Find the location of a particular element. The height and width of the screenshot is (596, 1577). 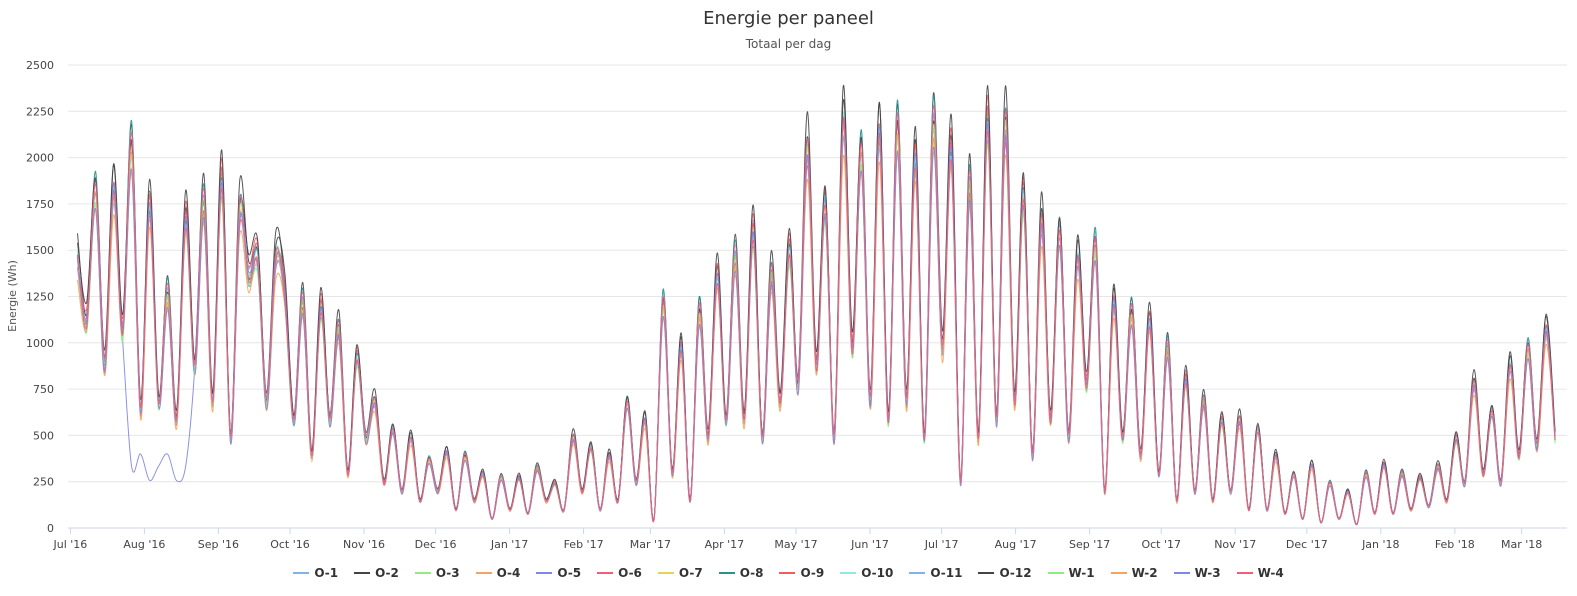

legend-label: O-1 is located at coordinates (326, 573).